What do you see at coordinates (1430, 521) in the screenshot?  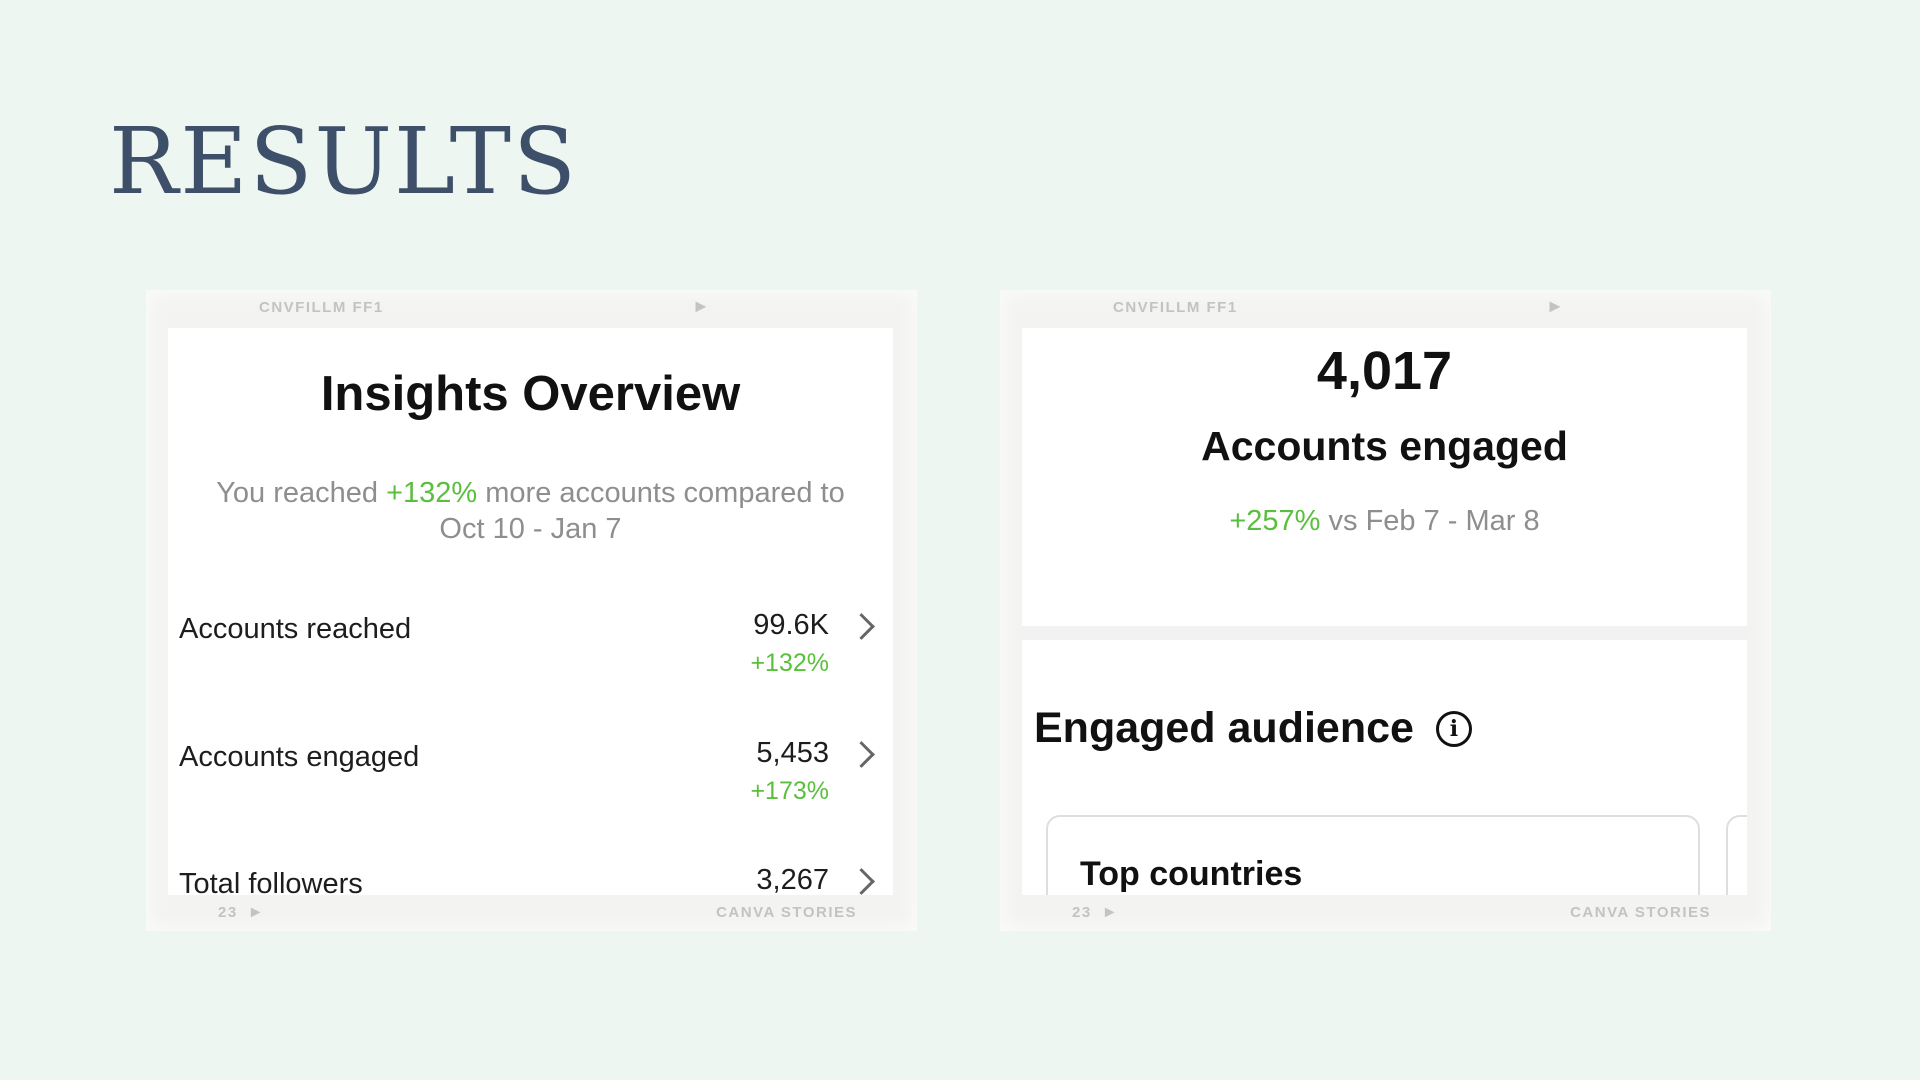 I see `compare-suffix: vs Feb 7 - Mar 8` at bounding box center [1430, 521].